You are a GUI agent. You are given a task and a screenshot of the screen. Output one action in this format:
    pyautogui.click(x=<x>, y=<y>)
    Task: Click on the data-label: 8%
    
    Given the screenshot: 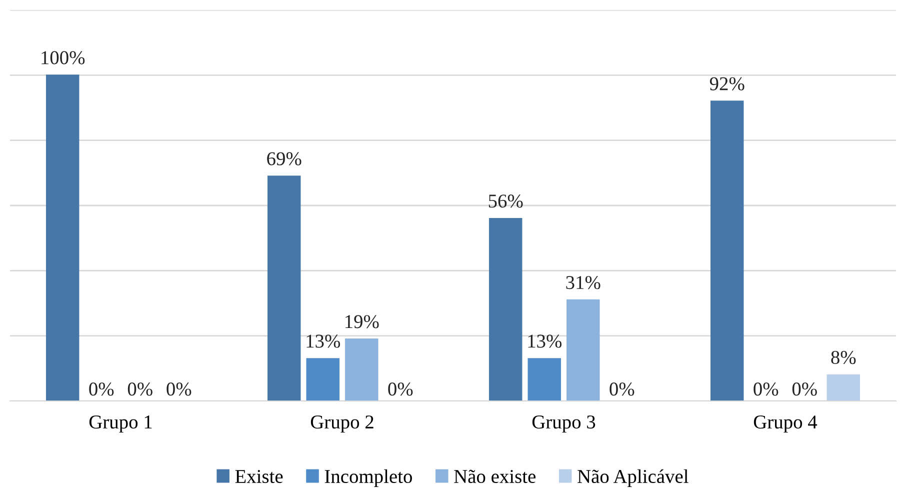 What is the action you would take?
    pyautogui.click(x=843, y=357)
    